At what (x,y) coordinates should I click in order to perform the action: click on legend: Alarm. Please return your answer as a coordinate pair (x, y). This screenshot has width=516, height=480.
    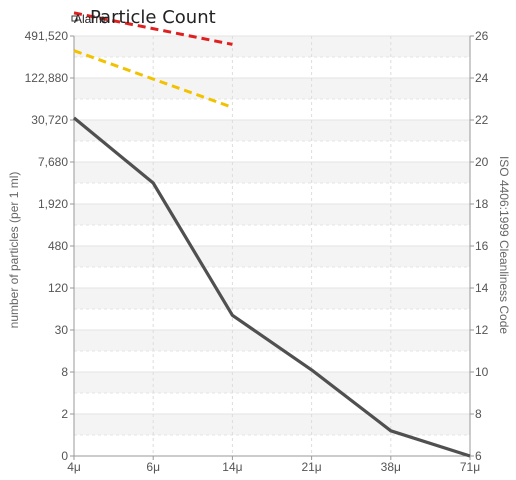
    Looking at the image, I should click on (88, 19).